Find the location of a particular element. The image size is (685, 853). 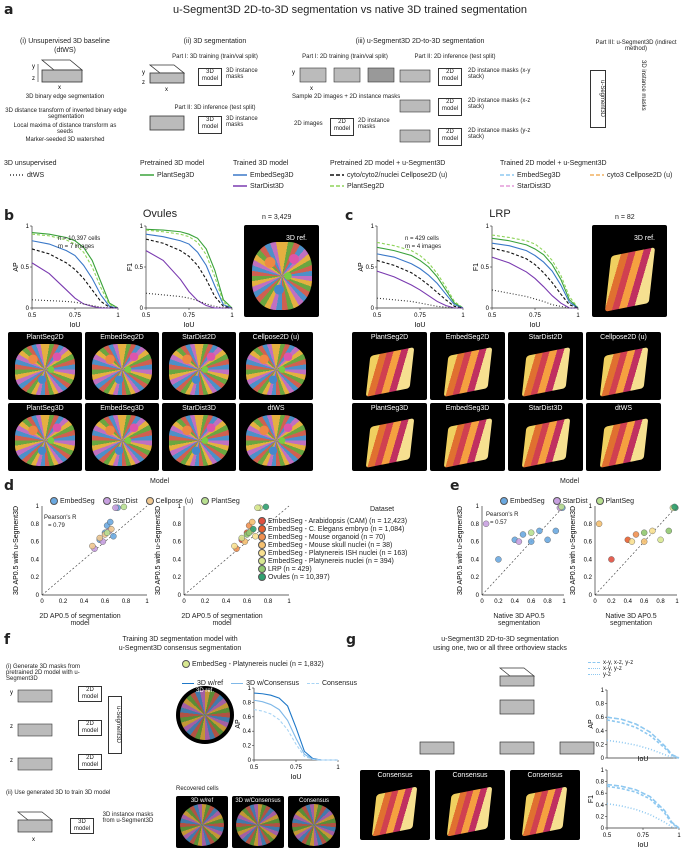

y-axis-label: 3D AP0.5 with u-Segment3D is located at coordinates (16, 550).